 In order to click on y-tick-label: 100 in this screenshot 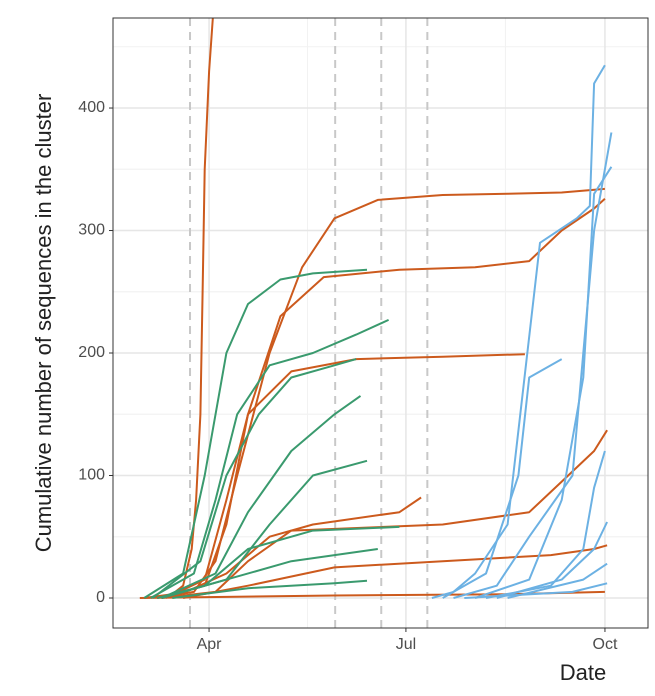, I will do `click(91, 475)`.